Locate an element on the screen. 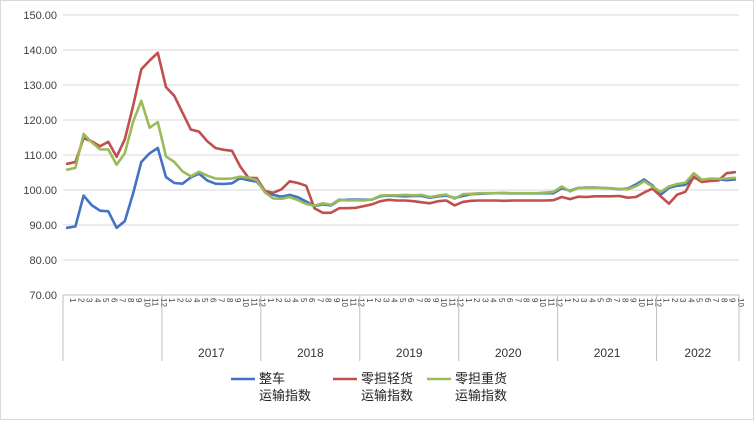  y-tick-label: 110.00 is located at coordinates (40, 156).